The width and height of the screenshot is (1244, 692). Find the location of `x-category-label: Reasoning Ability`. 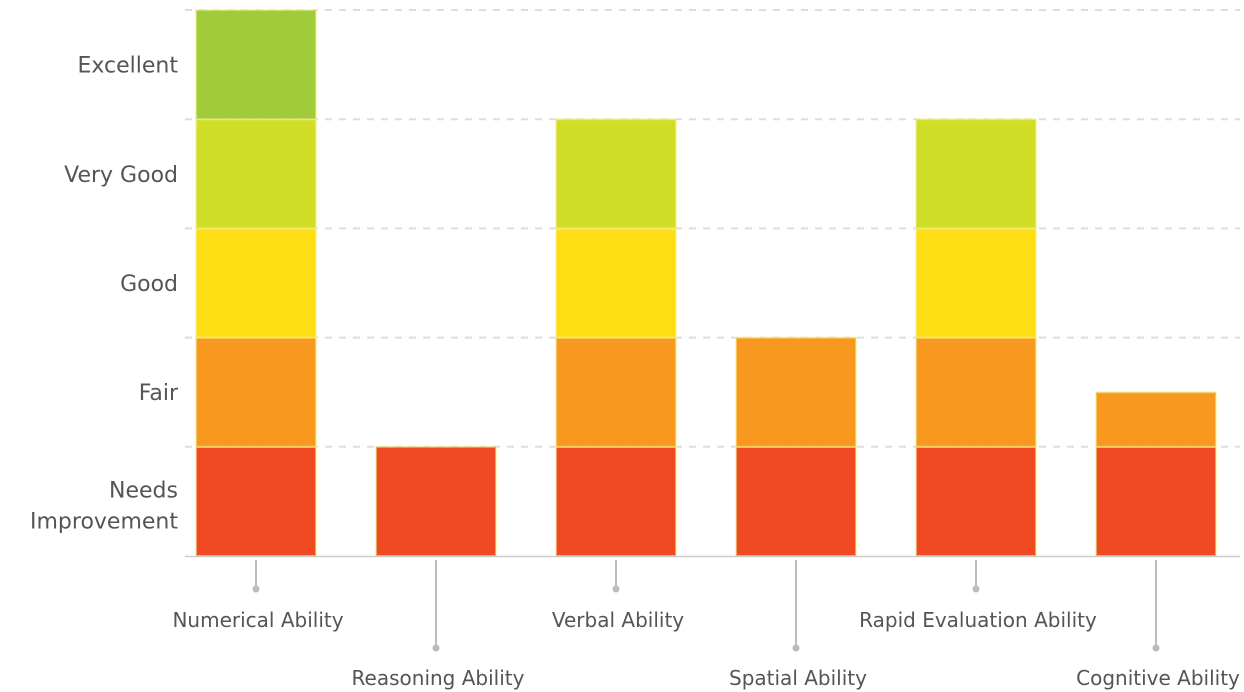

x-category-label: Reasoning Ability is located at coordinates (438, 678).